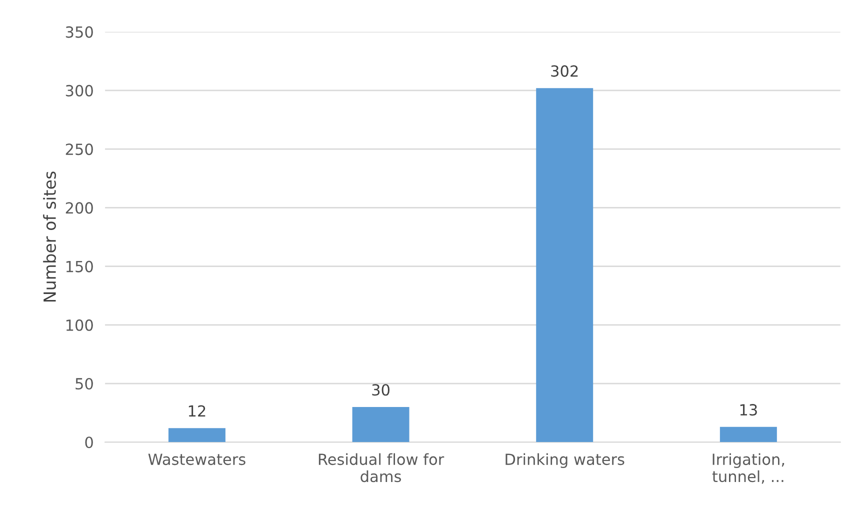  Describe the element at coordinates (79, 208) in the screenshot. I see `y-tick-label: 200` at that location.